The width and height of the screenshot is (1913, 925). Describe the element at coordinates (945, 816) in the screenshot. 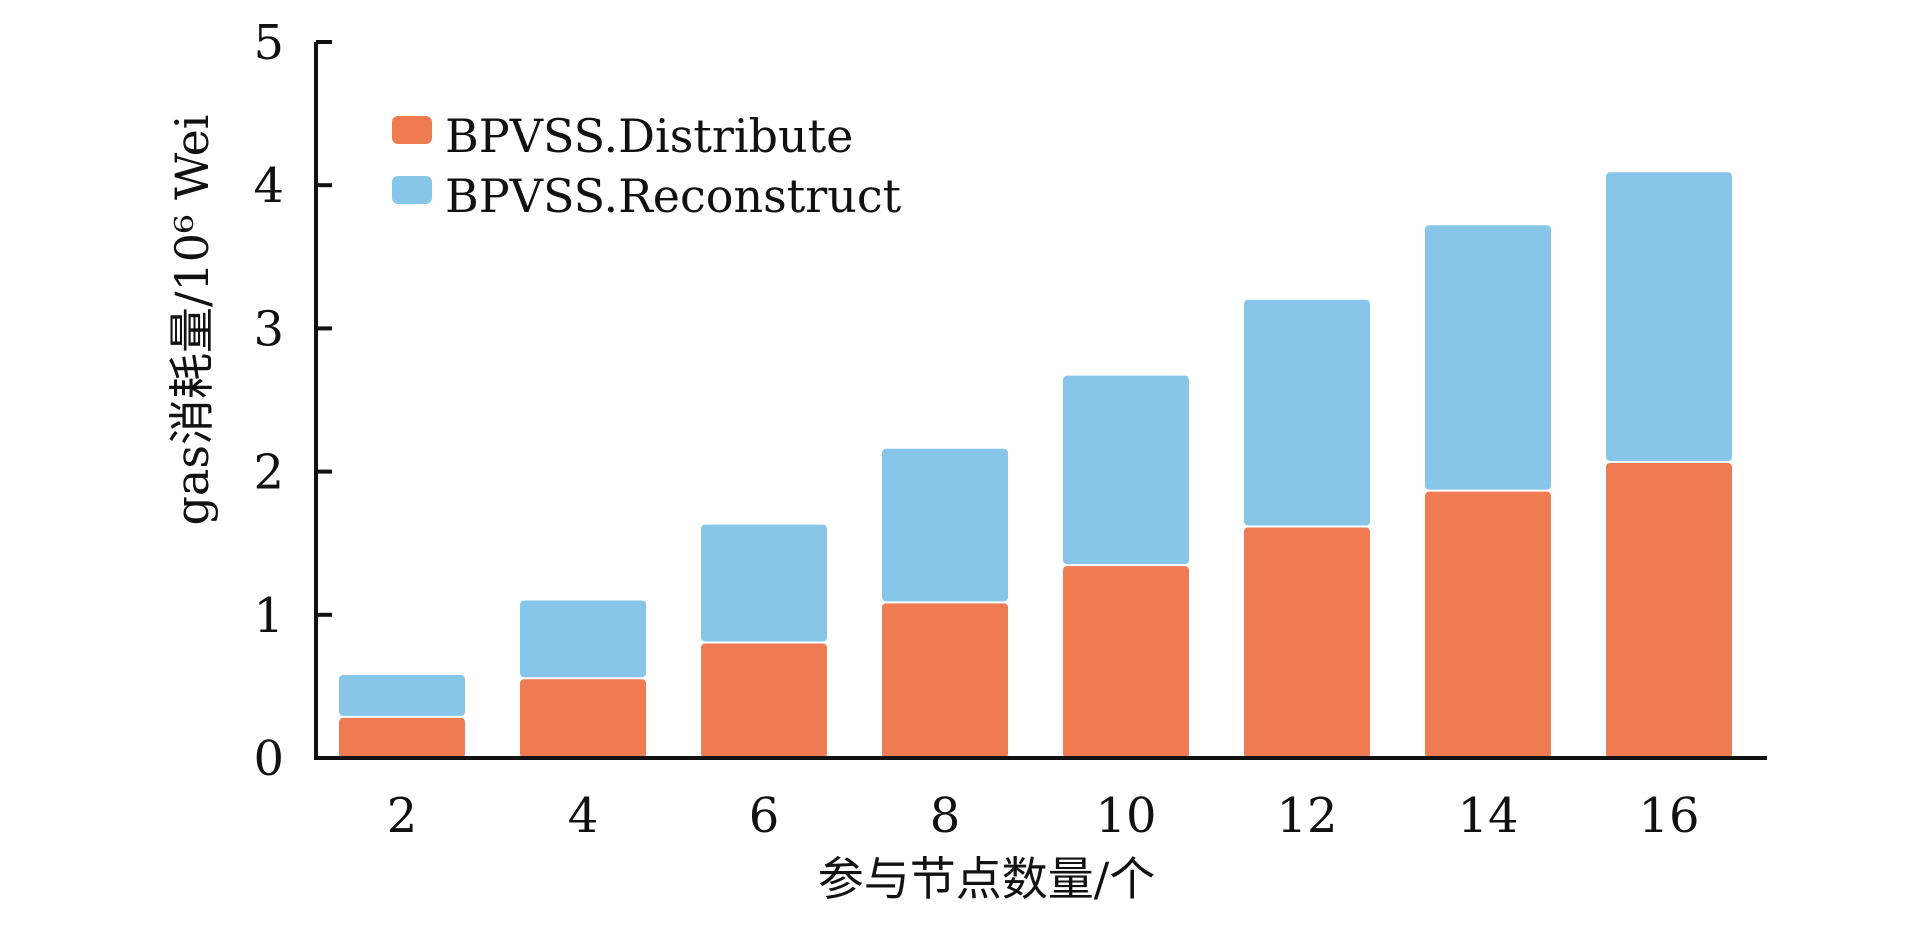

I see `x-tick-label: 8` at that location.